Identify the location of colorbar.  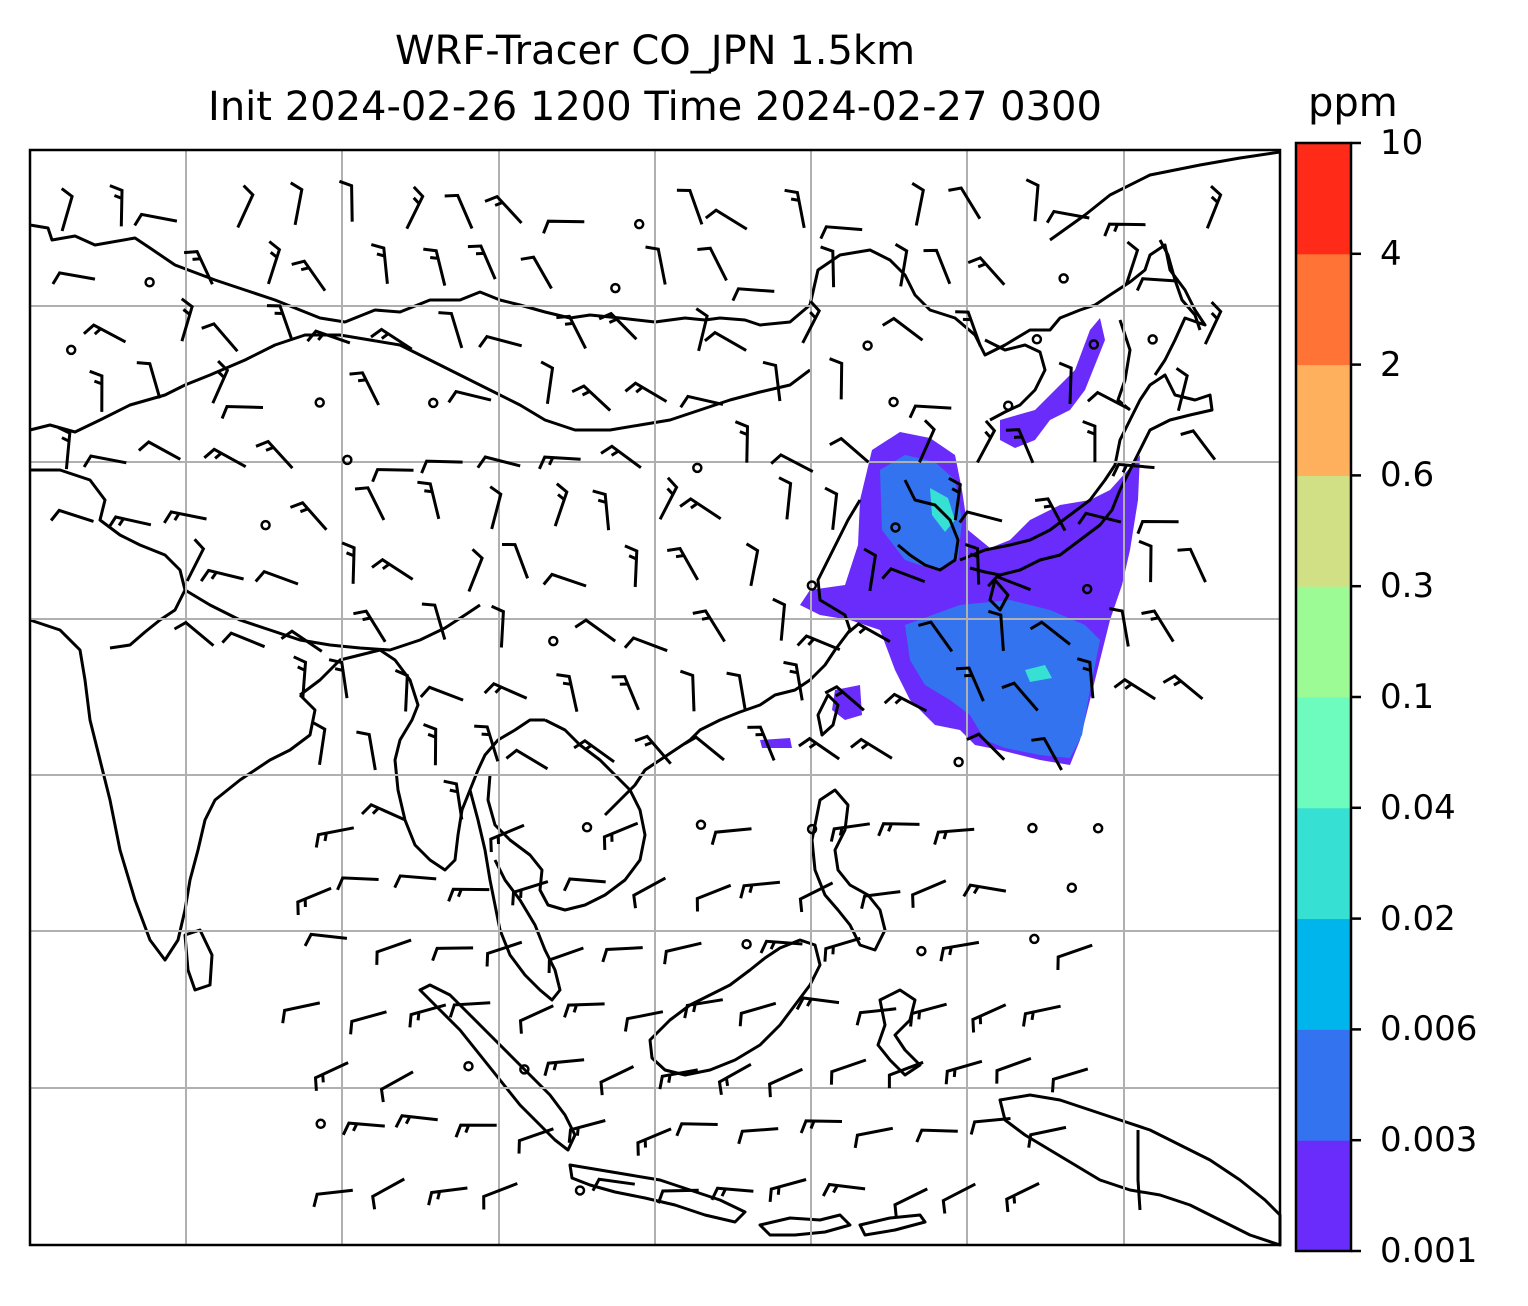
(1327, 697).